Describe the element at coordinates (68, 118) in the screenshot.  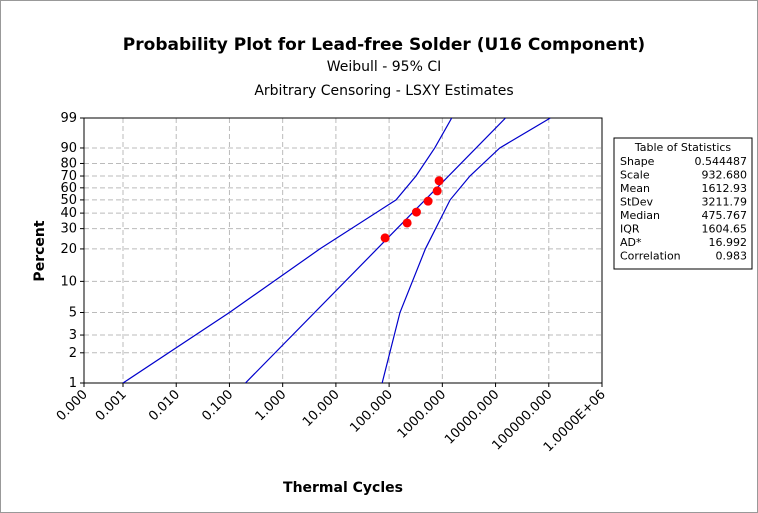
I see `y-tick-label: 99` at that location.